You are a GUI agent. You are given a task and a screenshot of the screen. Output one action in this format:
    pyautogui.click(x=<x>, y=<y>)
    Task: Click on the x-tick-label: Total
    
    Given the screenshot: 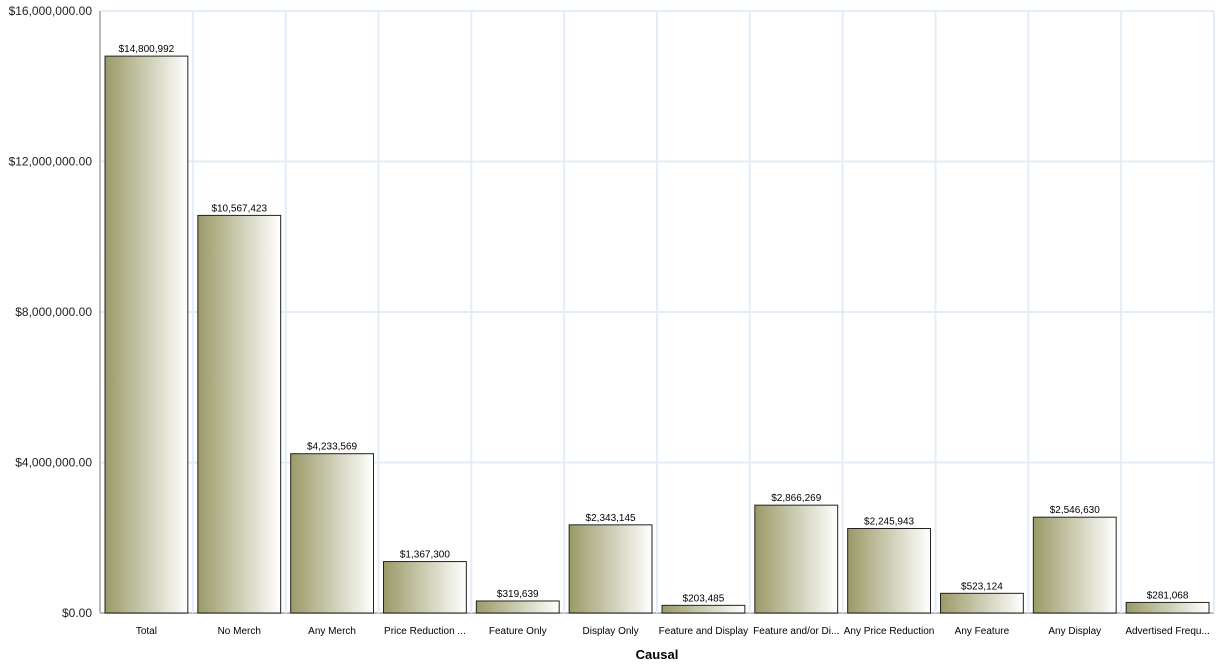 What is the action you would take?
    pyautogui.click(x=146, y=631)
    